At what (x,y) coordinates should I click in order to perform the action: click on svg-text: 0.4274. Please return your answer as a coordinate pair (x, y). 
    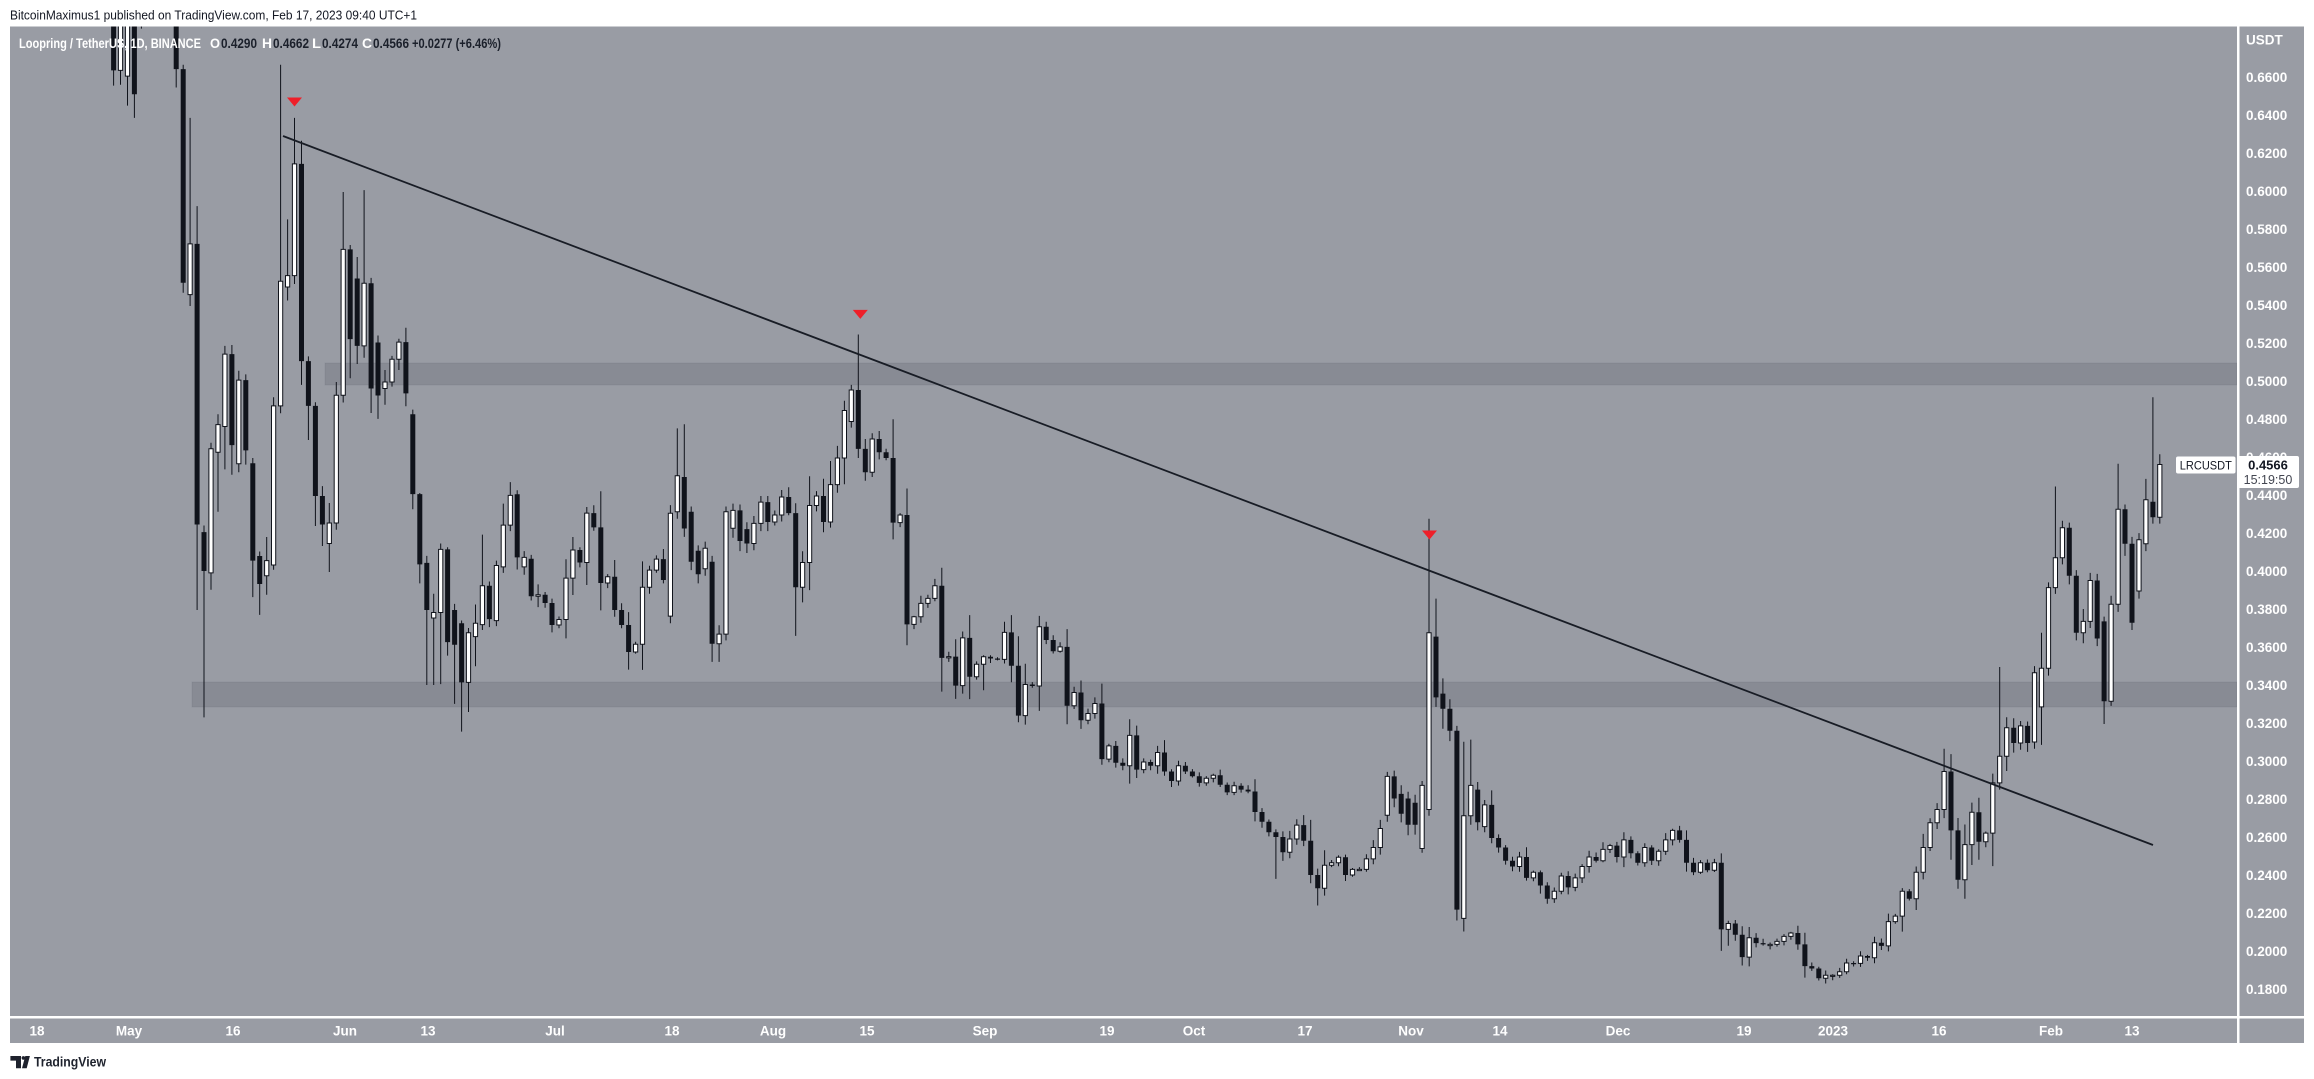
    Looking at the image, I should click on (340, 43).